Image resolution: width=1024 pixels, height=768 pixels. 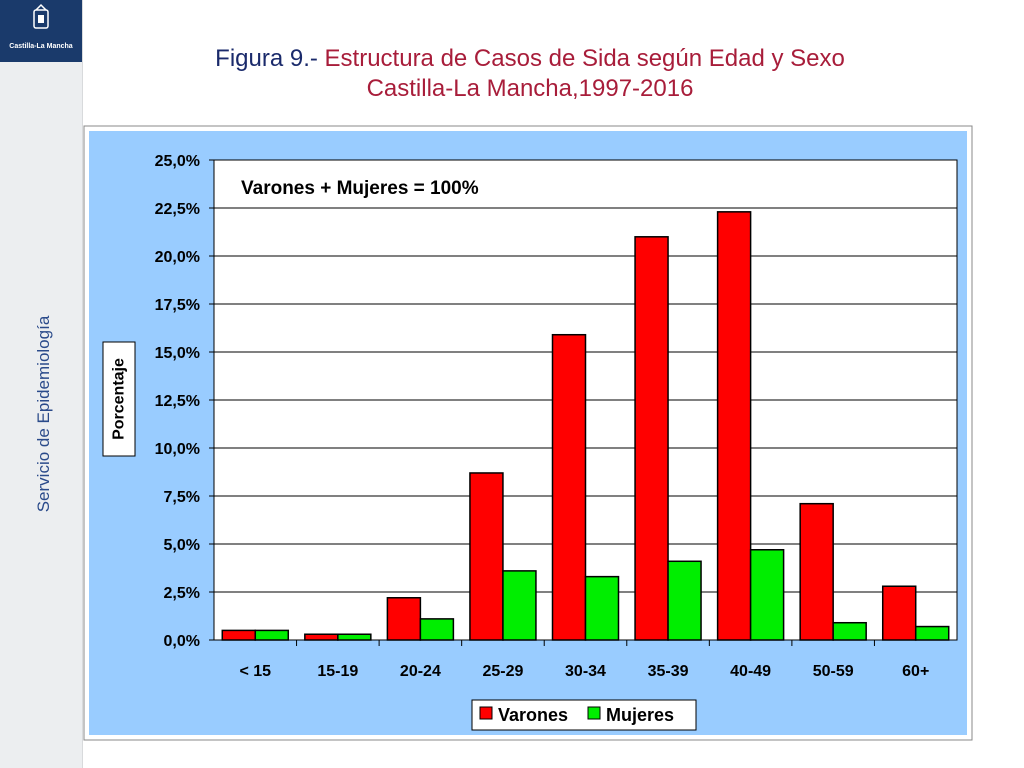 What do you see at coordinates (177, 353) in the screenshot?
I see `y-tick-label: 15,0%` at bounding box center [177, 353].